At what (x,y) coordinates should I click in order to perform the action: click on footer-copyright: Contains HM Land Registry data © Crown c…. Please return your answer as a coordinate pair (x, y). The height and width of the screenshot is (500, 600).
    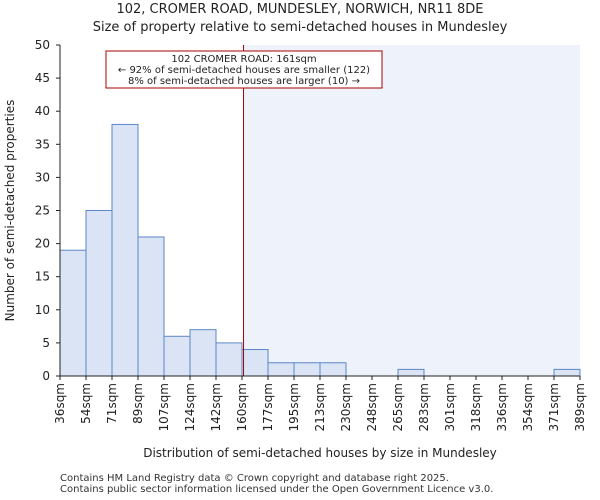
    Looking at the image, I should click on (254, 478).